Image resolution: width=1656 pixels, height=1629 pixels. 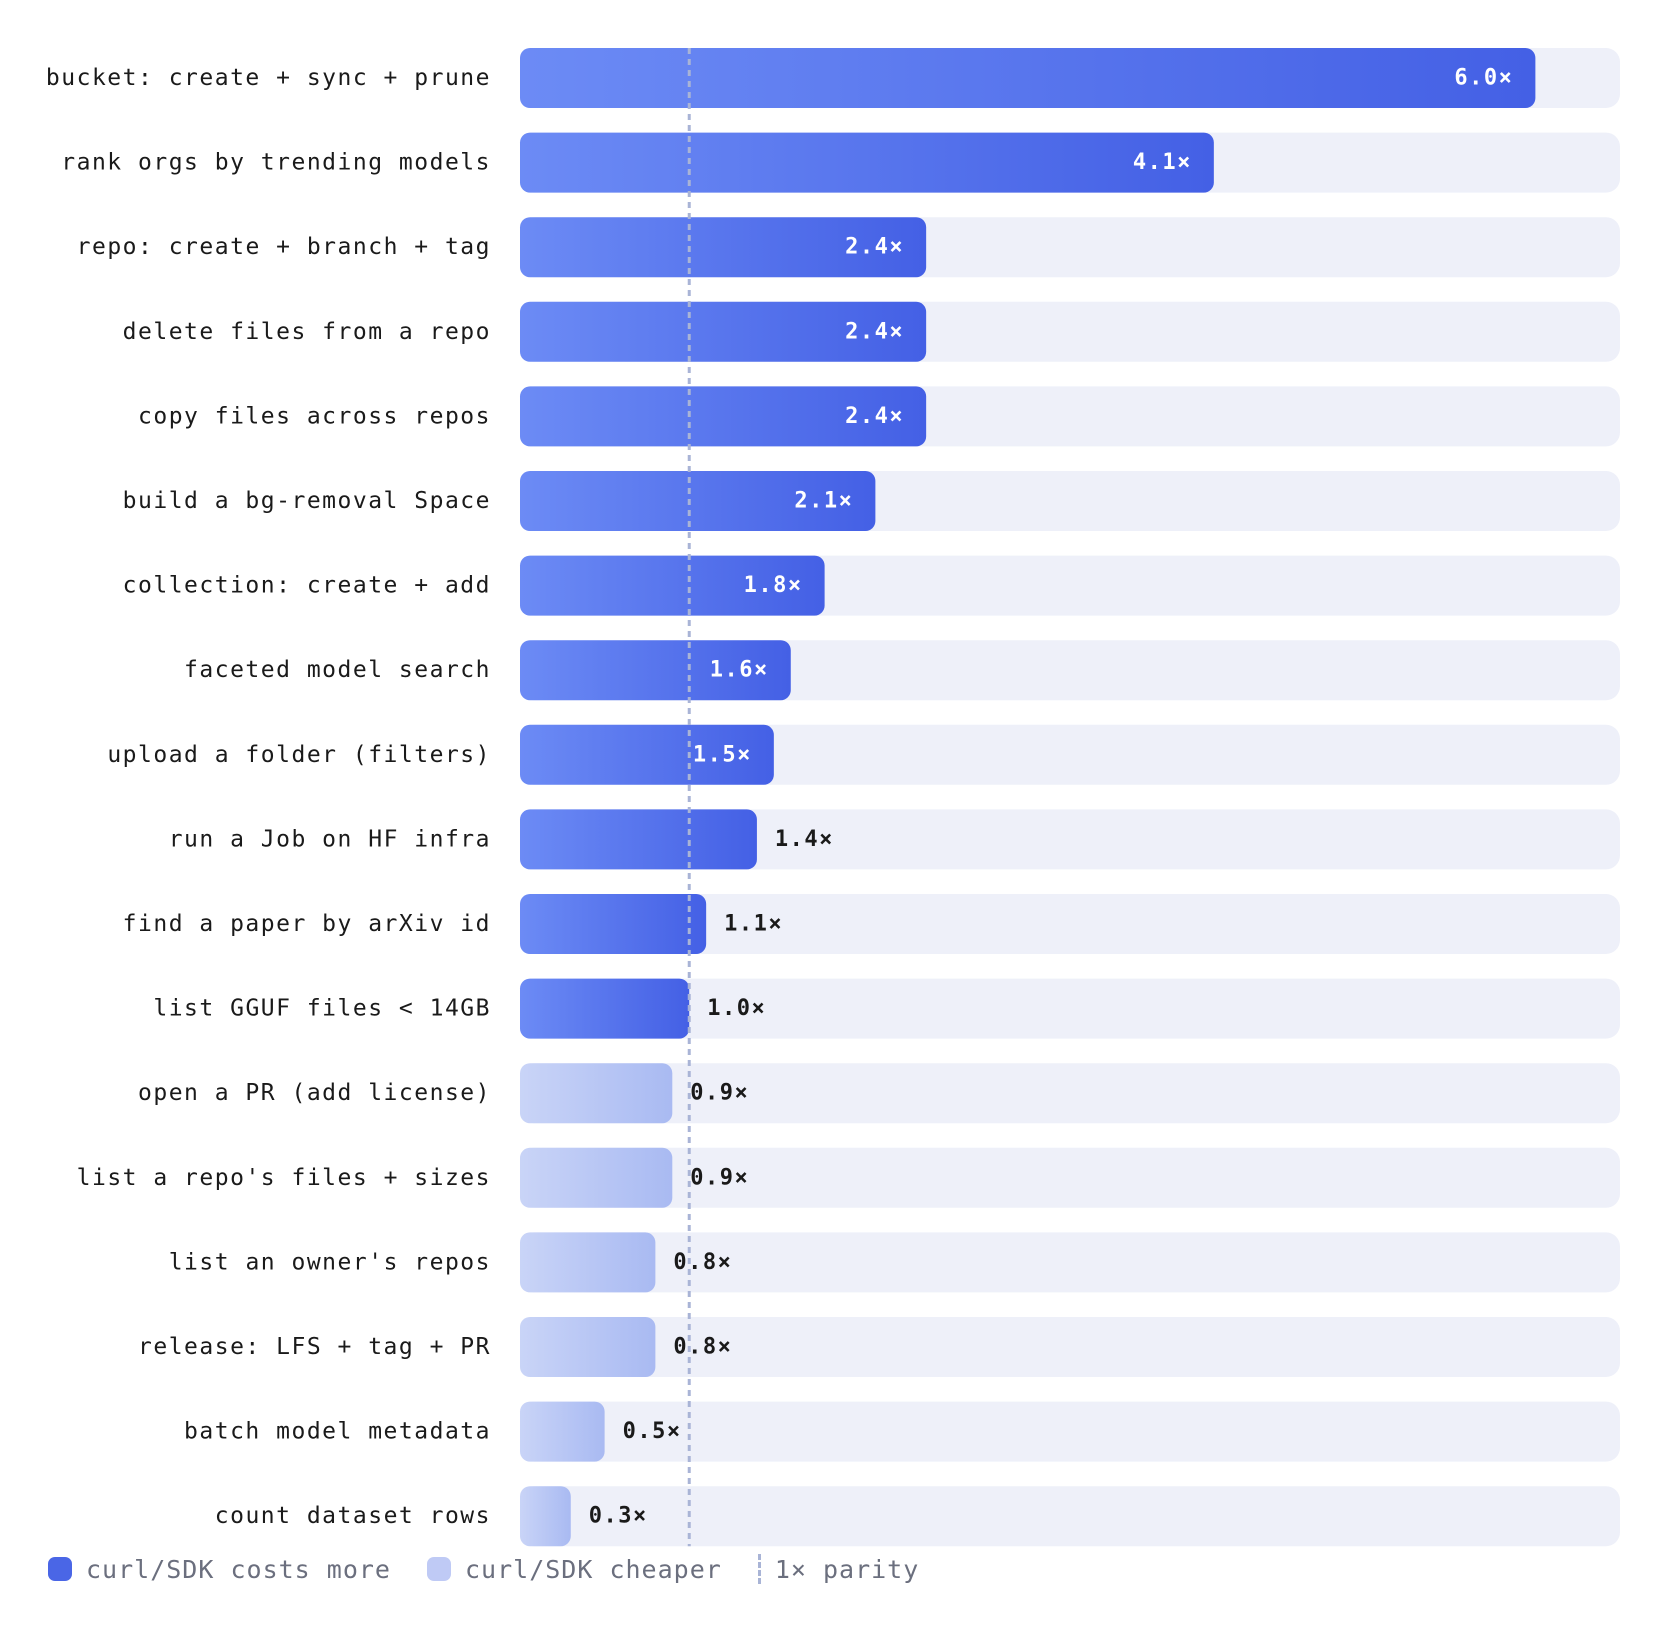 What do you see at coordinates (330, 1262) in the screenshot?
I see `category-label: list an owner's repos` at bounding box center [330, 1262].